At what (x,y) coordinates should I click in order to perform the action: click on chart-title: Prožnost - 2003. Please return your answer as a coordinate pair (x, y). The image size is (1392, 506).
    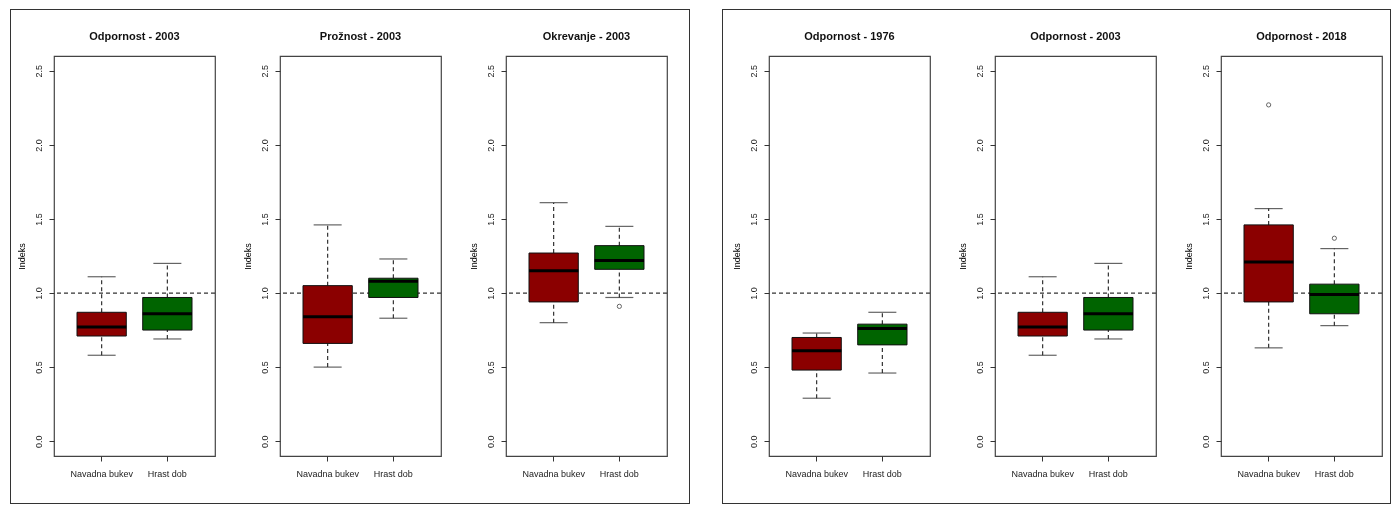
    Looking at the image, I should click on (360, 36).